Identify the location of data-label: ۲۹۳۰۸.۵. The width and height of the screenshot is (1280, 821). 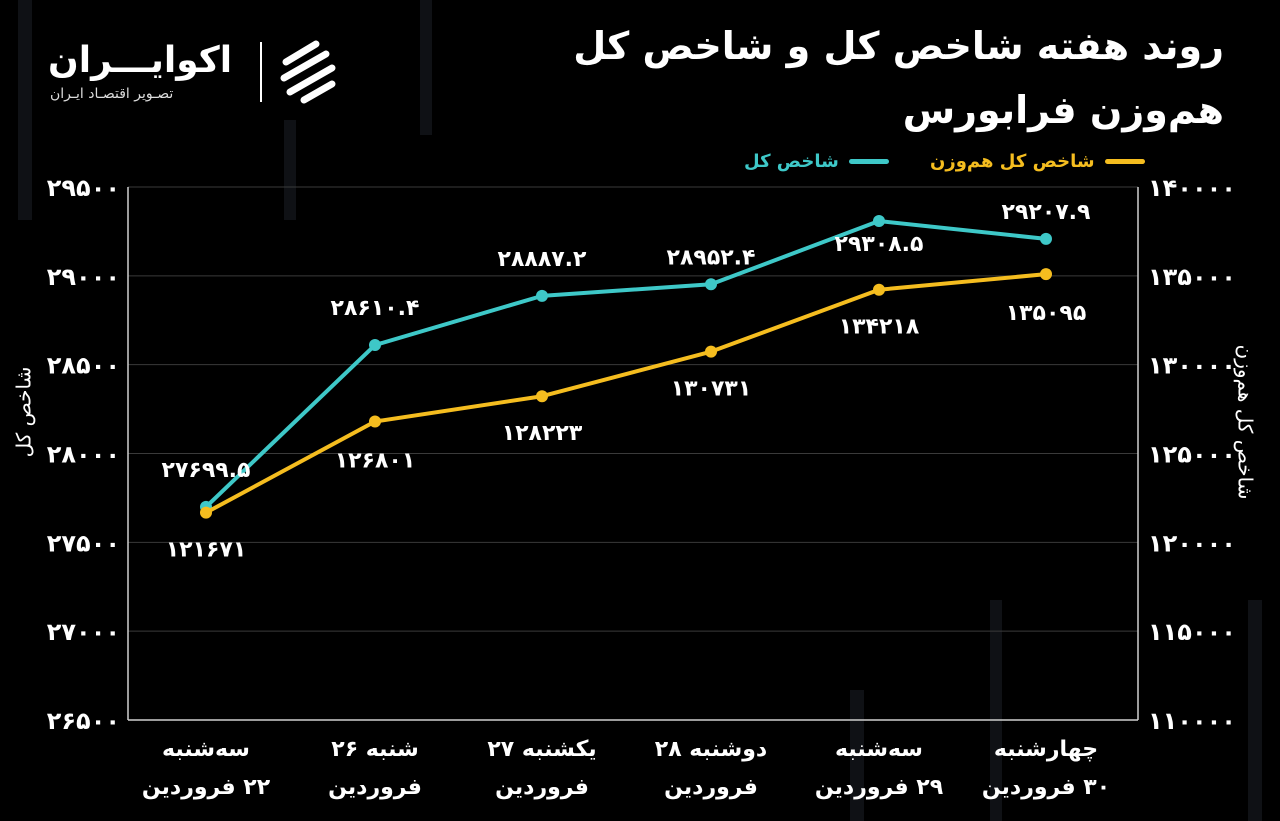
(879, 244).